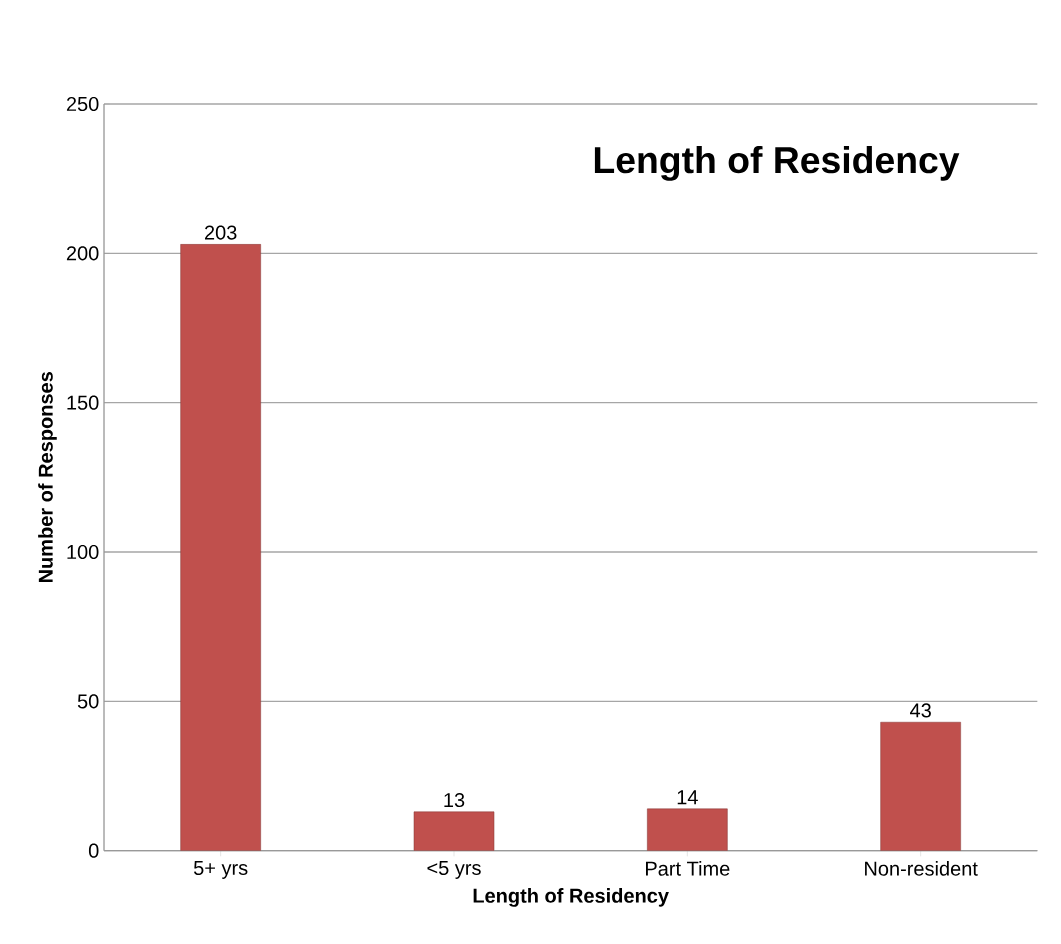  I want to click on y-tick-label: 0, so click(93, 850).